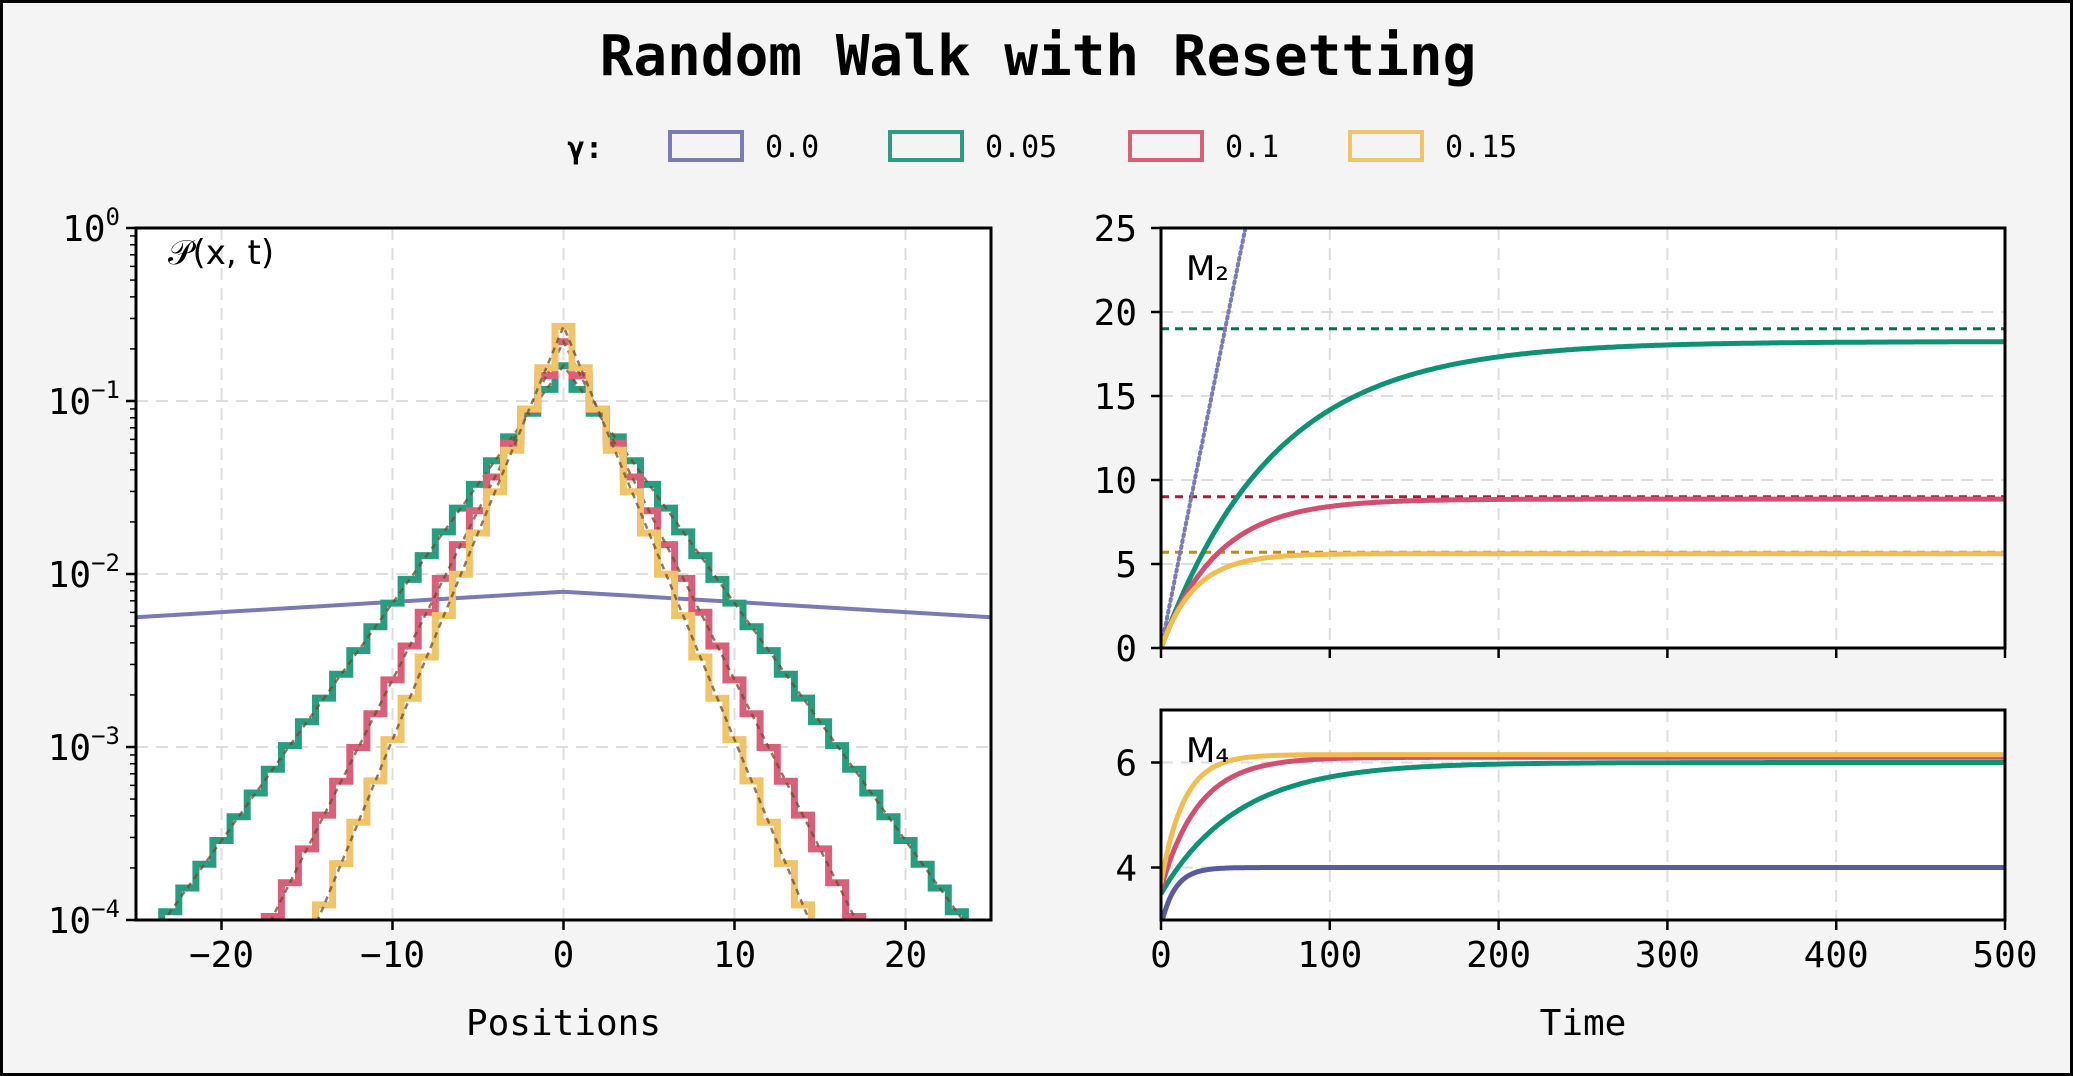 The image size is (2073, 1076). I want to click on legend-entry-0: 0.0, so click(792, 147).